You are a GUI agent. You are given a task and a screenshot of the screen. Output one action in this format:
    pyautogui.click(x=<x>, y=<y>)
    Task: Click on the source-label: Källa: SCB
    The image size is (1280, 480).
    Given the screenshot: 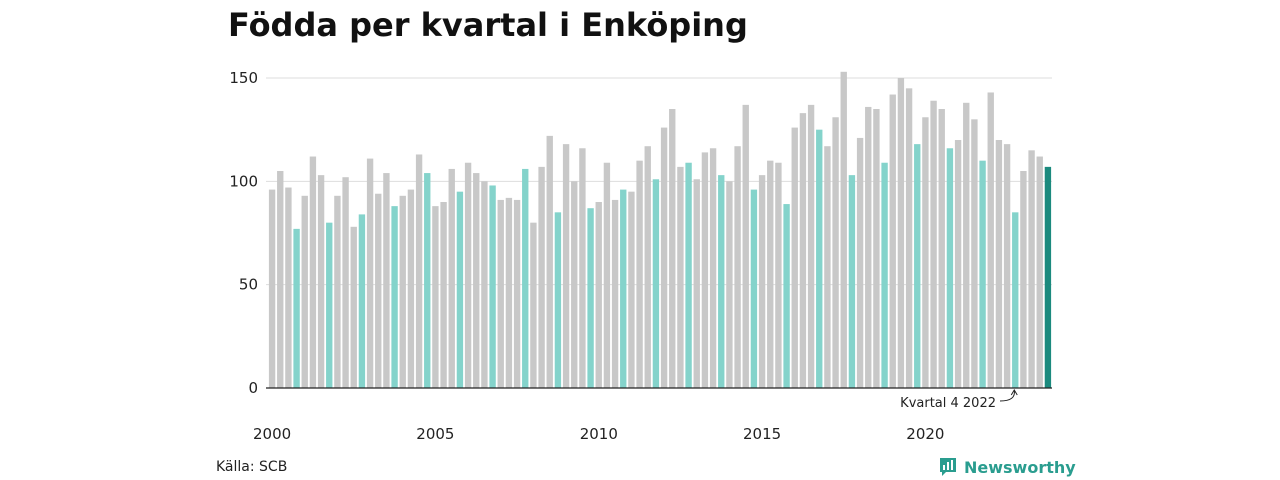 What is the action you would take?
    pyautogui.click(x=252, y=467)
    